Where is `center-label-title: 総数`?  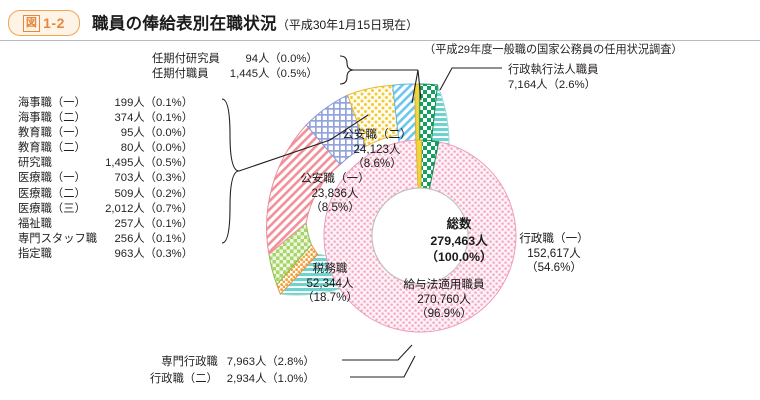 center-label-title: 総数 is located at coordinates (459, 224).